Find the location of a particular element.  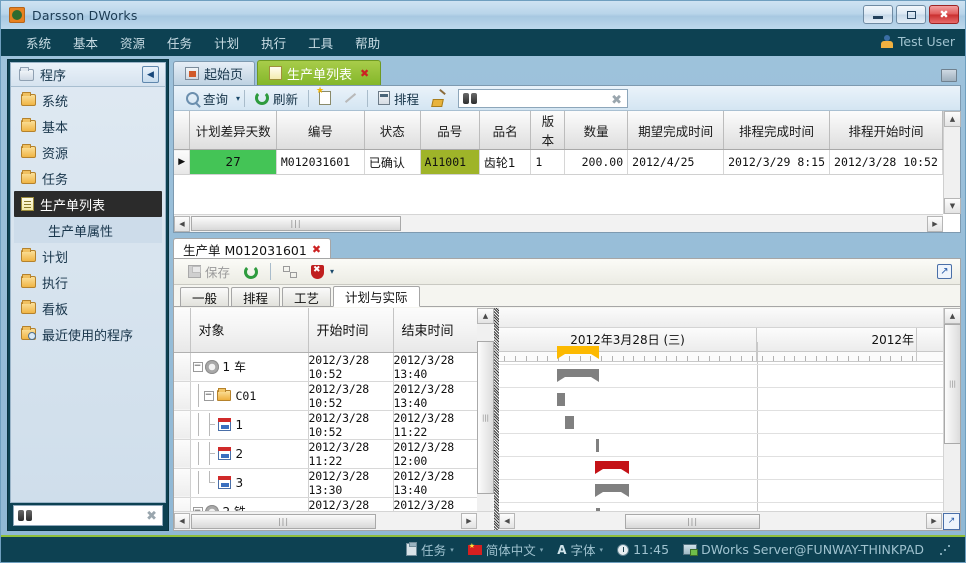

structure-button is located at coordinates (290, 272).